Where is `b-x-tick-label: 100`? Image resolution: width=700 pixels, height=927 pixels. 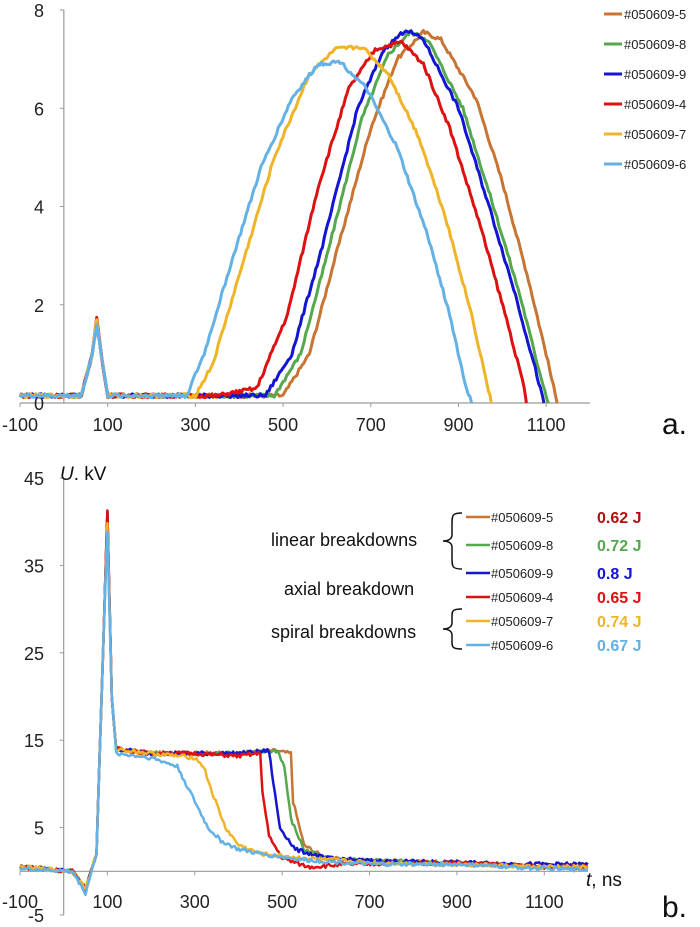 b-x-tick-label: 100 is located at coordinates (107, 902).